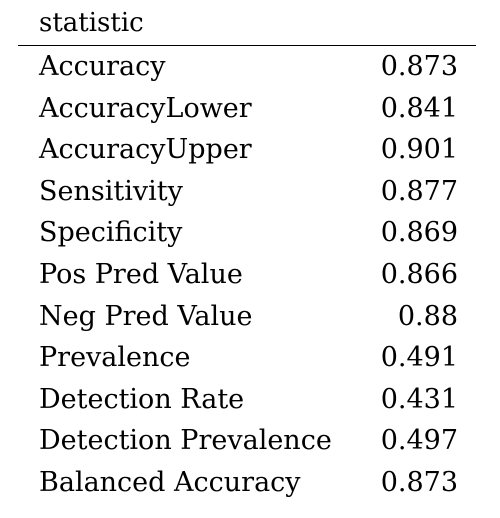 This screenshot has width=500, height=518. Describe the element at coordinates (247, 23) in the screenshot. I see `table-header: statistic` at that location.